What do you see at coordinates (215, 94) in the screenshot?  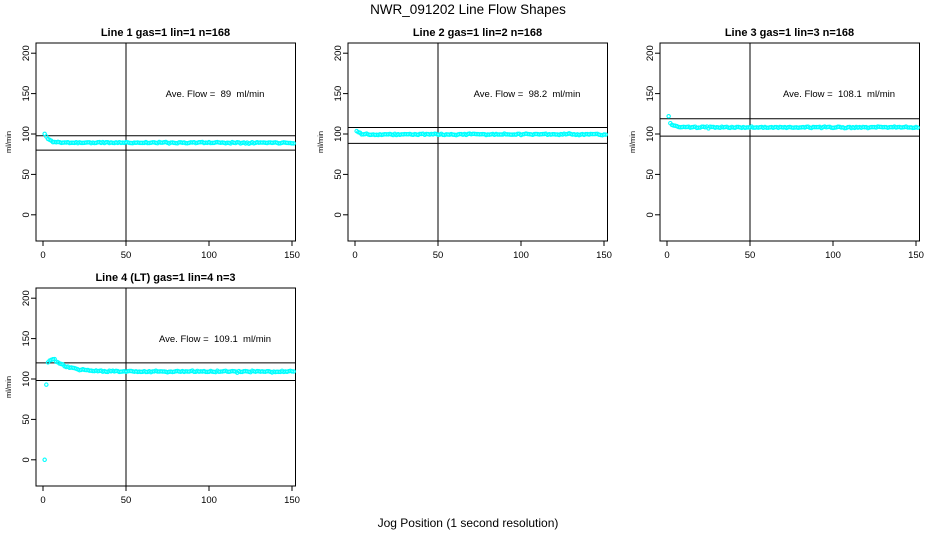 I see `ave-flow-annotation: Ave. Flow = 89 ml/min` at bounding box center [215, 94].